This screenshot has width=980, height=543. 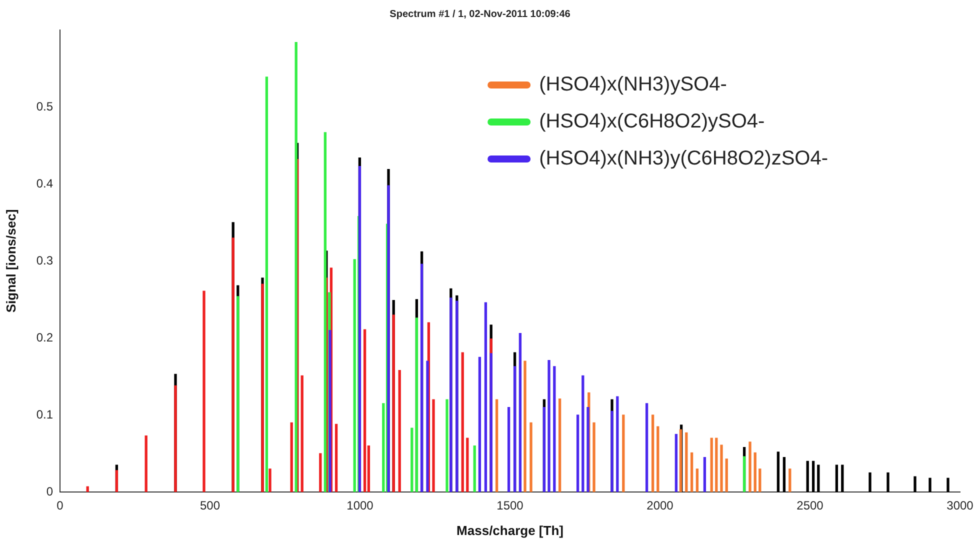 What do you see at coordinates (810, 505) in the screenshot?
I see `x-tick-label: 2500` at bounding box center [810, 505].